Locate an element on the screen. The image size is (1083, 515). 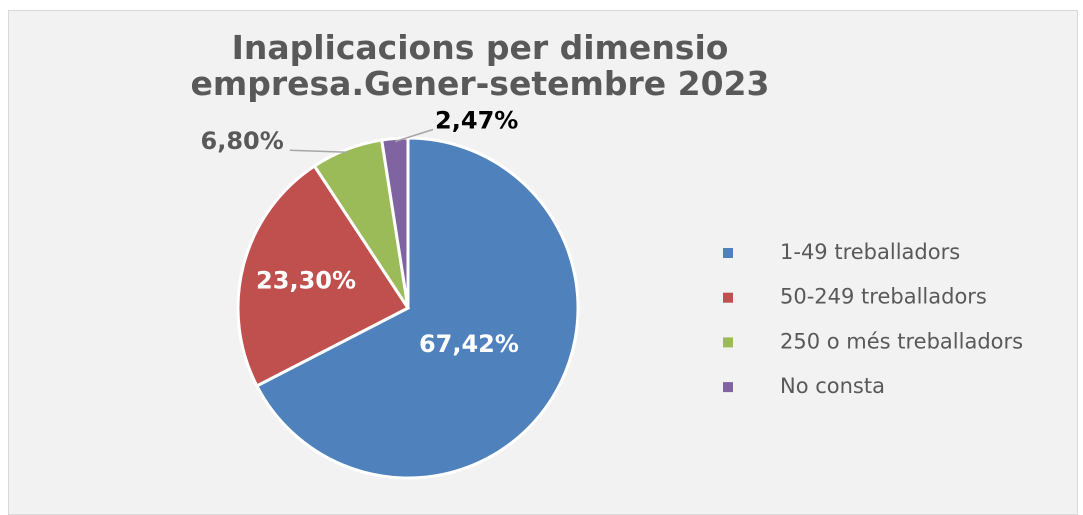
legend-label: 1-49 treballadors is located at coordinates (870, 252).